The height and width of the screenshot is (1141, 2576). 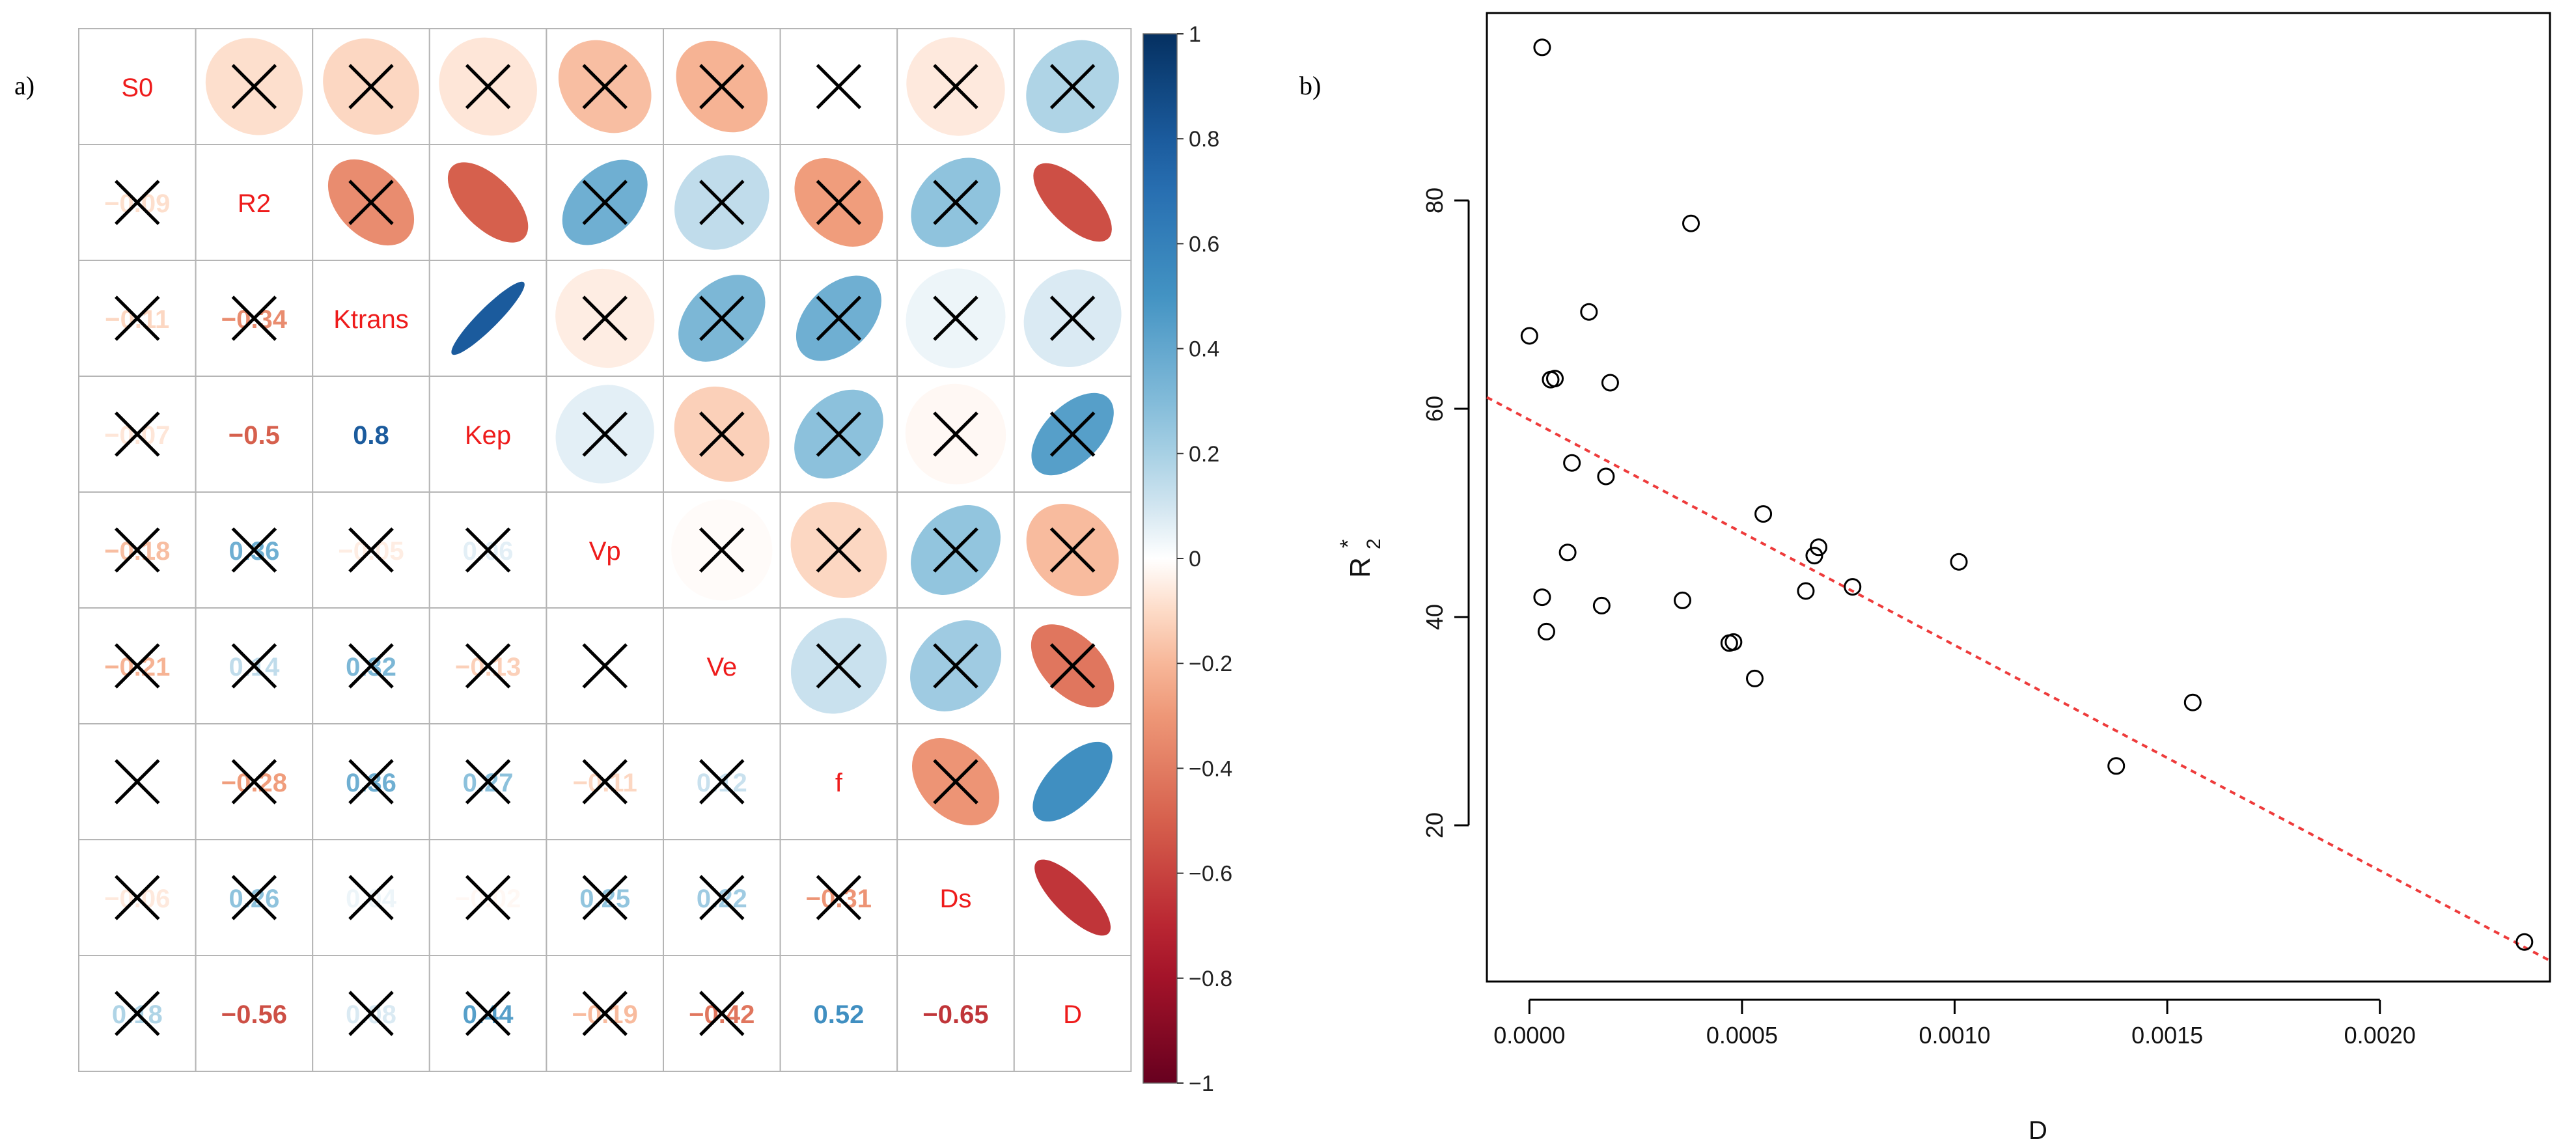 I want to click on matrix-cell: Ds, so click(x=955, y=897).